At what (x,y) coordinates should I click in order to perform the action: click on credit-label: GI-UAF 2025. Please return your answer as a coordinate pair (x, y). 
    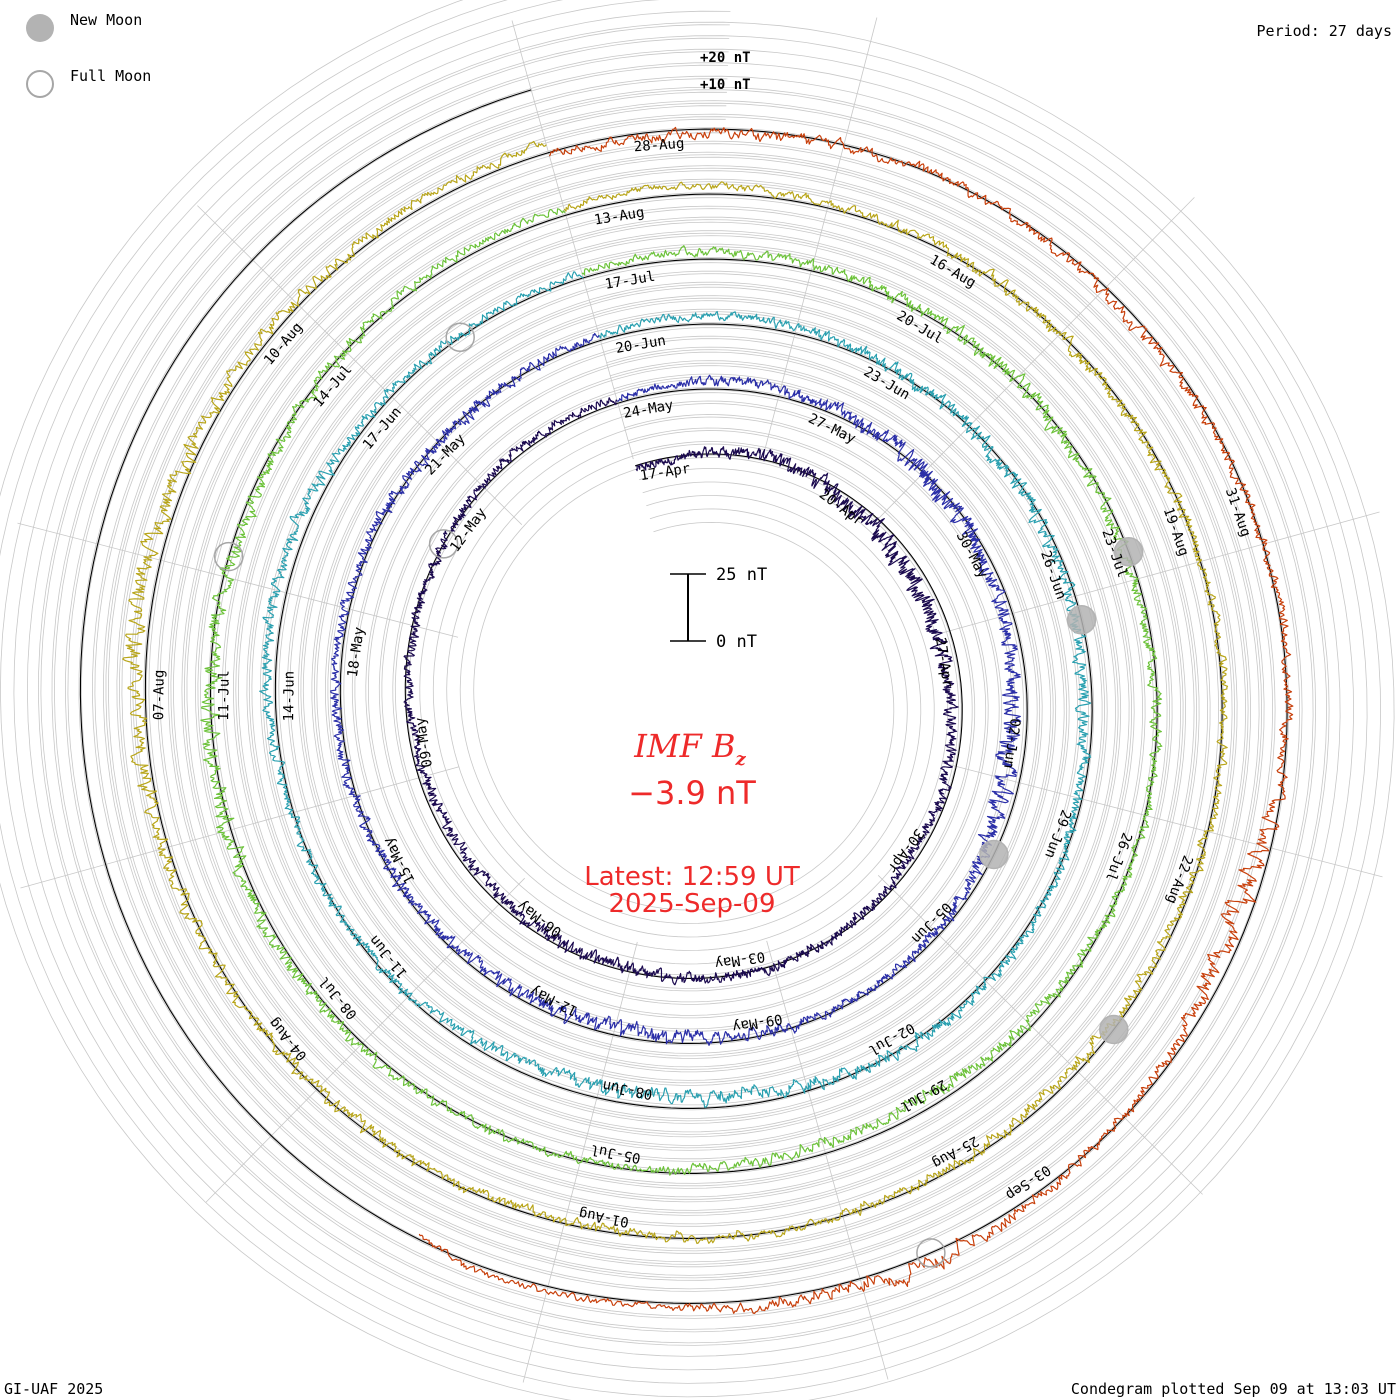
    Looking at the image, I should click on (54, 1389).